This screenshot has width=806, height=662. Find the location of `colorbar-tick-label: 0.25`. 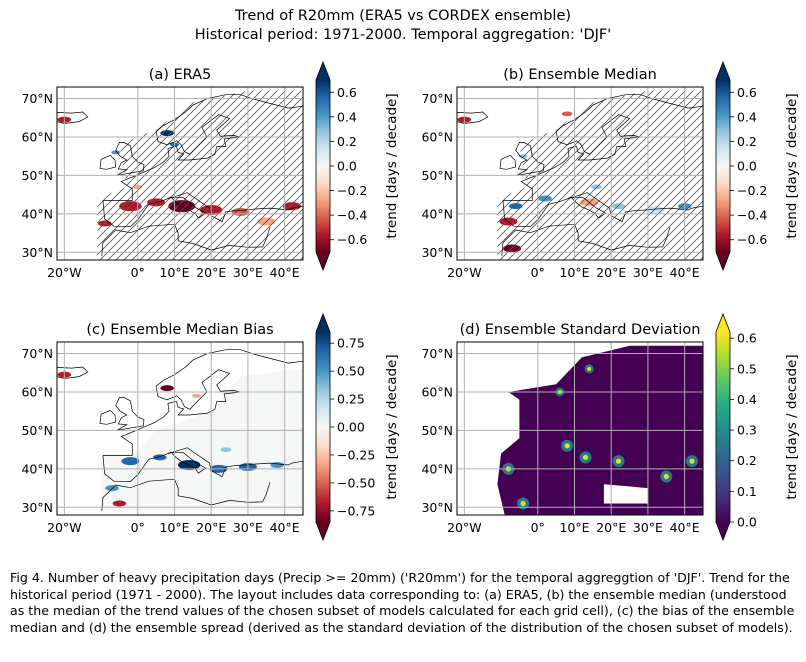

colorbar-tick-label: 0.25 is located at coordinates (351, 399).